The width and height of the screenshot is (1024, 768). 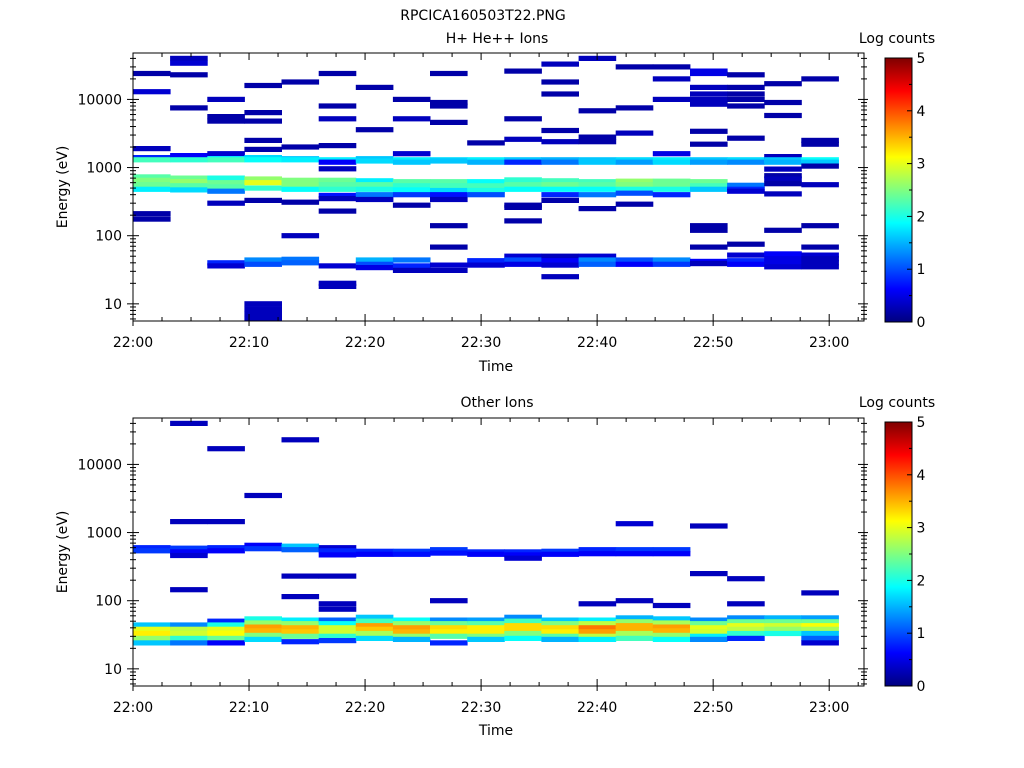 What do you see at coordinates (921, 323) in the screenshot?
I see `colorbar-tick-label: 0` at bounding box center [921, 323].